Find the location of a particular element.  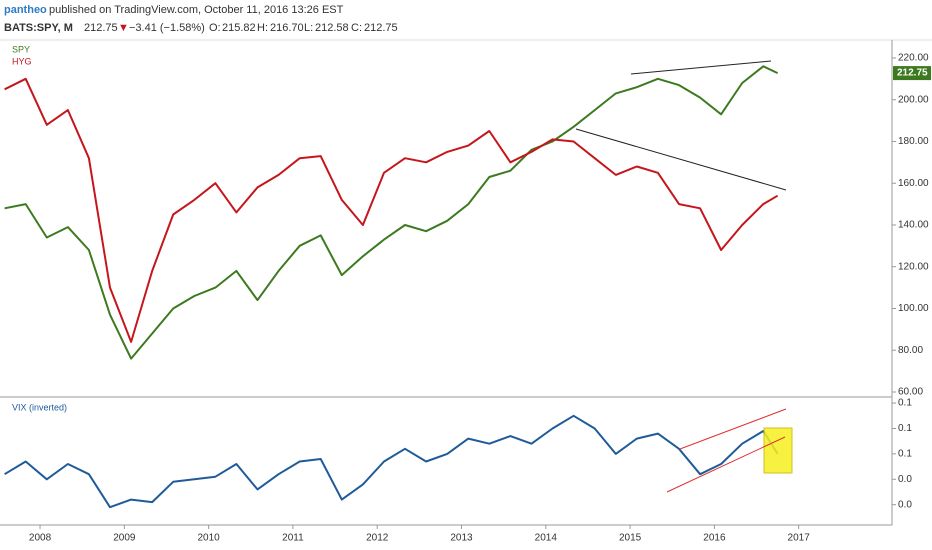

last-value-label: 212.75 is located at coordinates (912, 73).